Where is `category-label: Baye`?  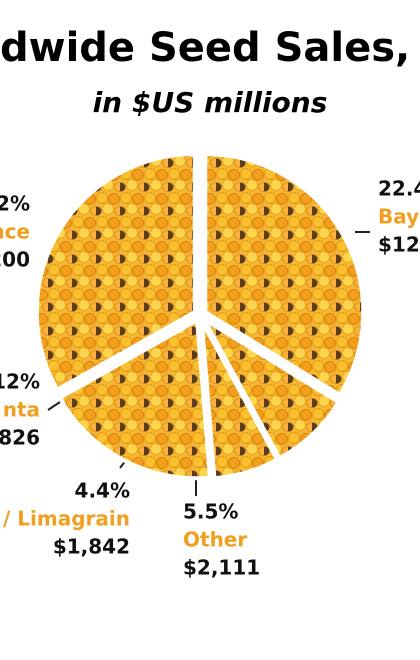 category-label: Baye is located at coordinates (399, 217).